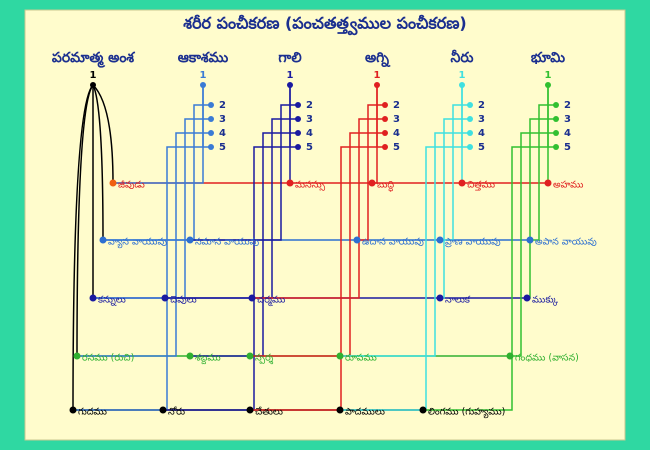 The height and width of the screenshot is (450, 650). I want to click on node-label: పాదములు, so click(365, 412).